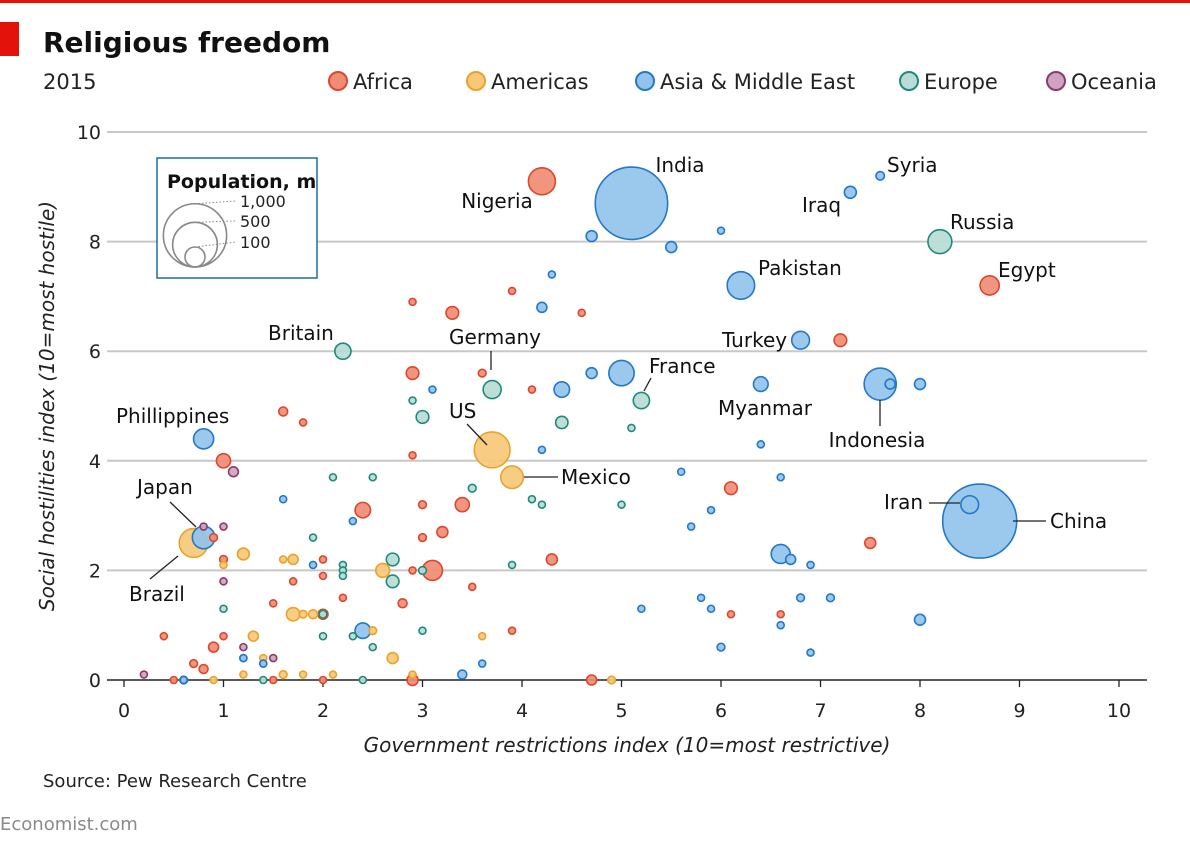 The image size is (1190, 842). I want to click on x-tick-label: 0, so click(124, 711).